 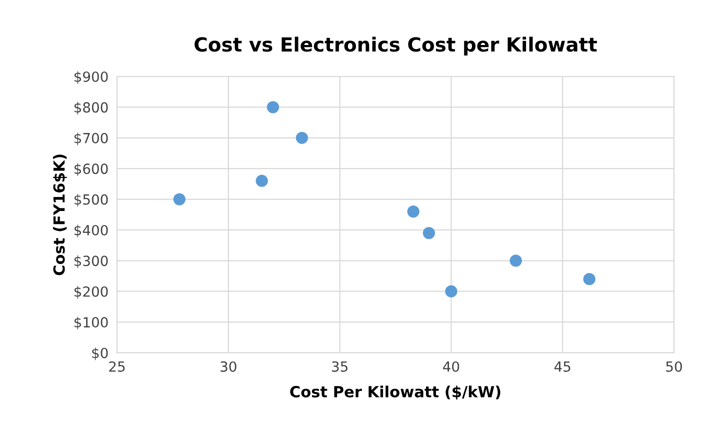 What do you see at coordinates (395, 393) in the screenshot?
I see `x-axis-title: Cost Per Kilowatt ($/kW)` at bounding box center [395, 393].